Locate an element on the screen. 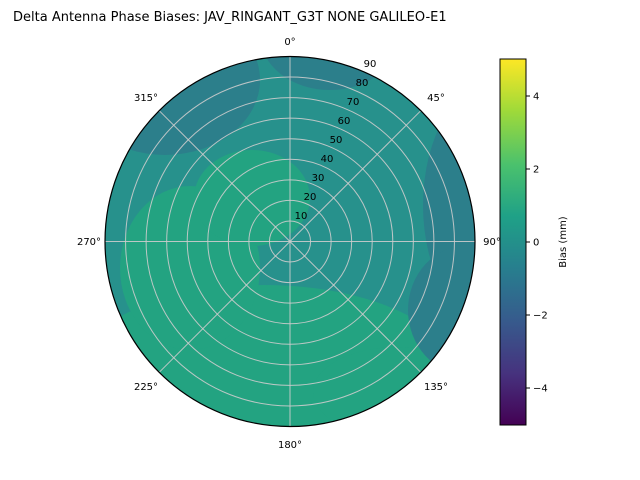  radial-label-90: 90 is located at coordinates (370, 64).